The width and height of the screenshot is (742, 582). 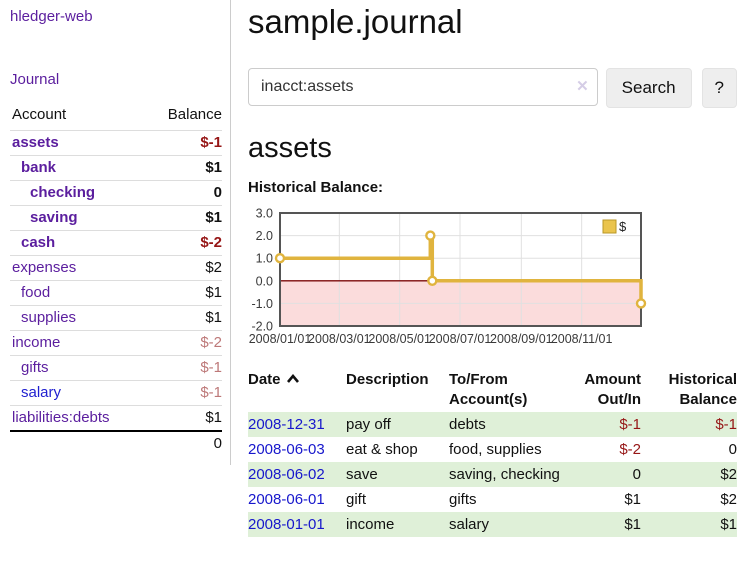 What do you see at coordinates (36, 342) in the screenshot?
I see `account-link-income: income` at bounding box center [36, 342].